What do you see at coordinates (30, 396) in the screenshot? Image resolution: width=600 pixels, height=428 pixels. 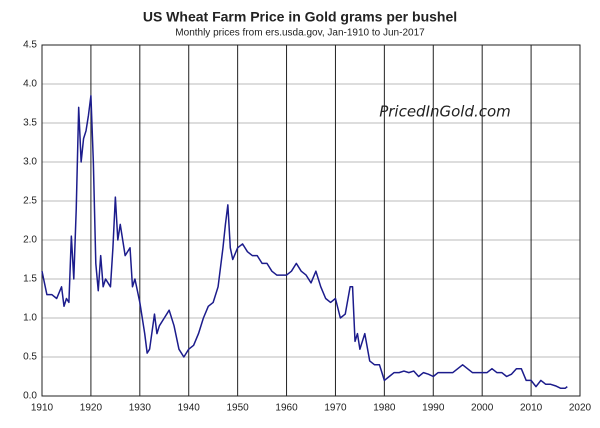 I see `y-tick-label: 0.0` at bounding box center [30, 396].